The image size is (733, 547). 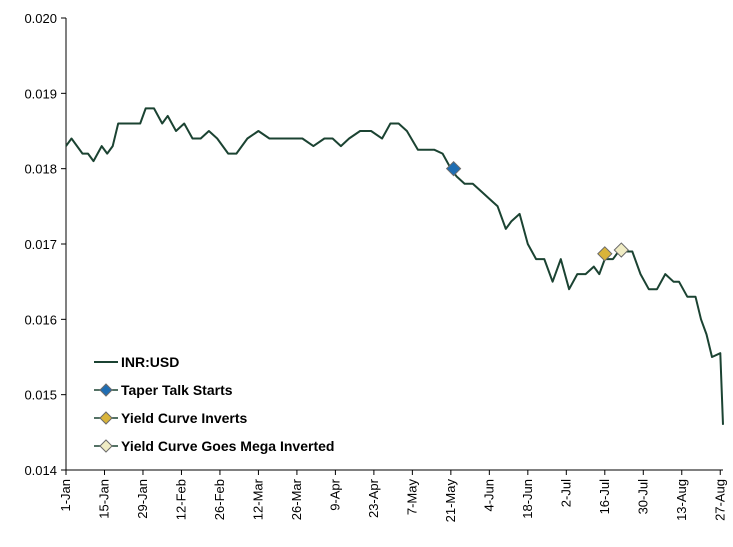 I want to click on x-tick-label: 2-Jul, so click(x=565, y=493).